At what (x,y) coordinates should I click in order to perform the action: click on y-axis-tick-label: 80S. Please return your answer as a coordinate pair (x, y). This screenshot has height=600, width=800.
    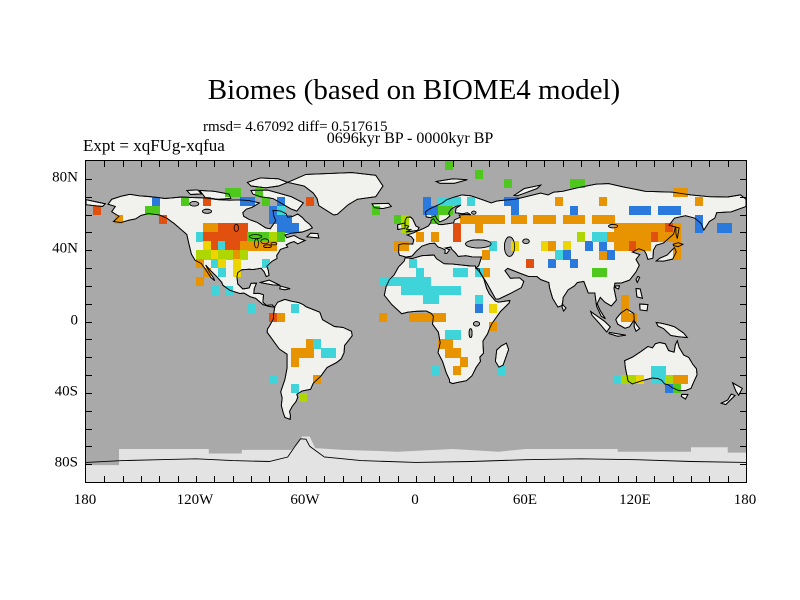
    Looking at the image, I should click on (66, 462).